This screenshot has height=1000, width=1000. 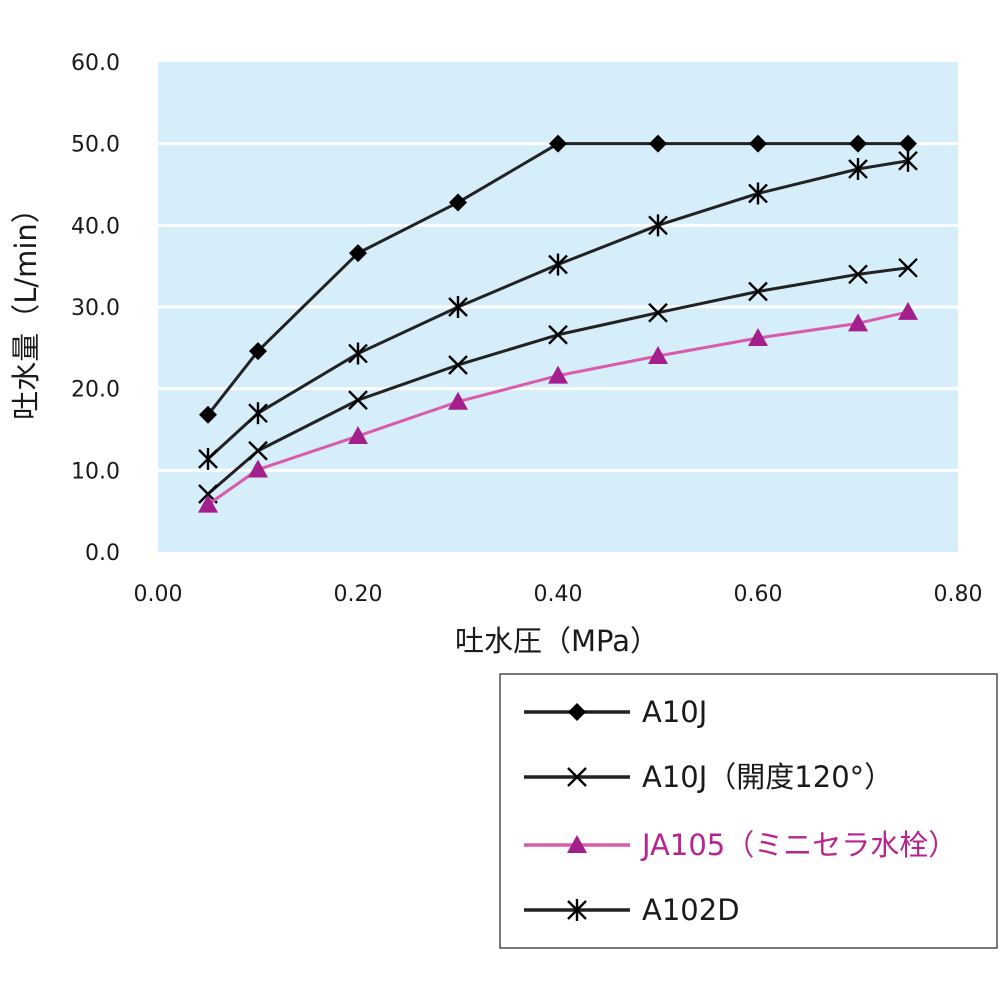 What do you see at coordinates (95, 145) in the screenshot?
I see `y-tick-label: 50.0` at bounding box center [95, 145].